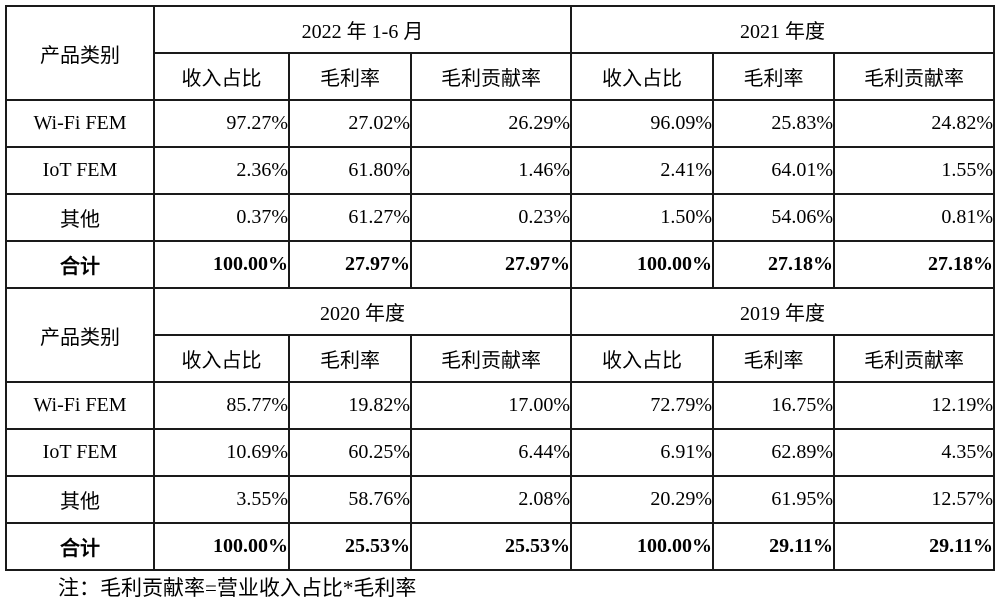 The image size is (1000, 602). I want to click on cell-value: 16.75%, so click(774, 405).